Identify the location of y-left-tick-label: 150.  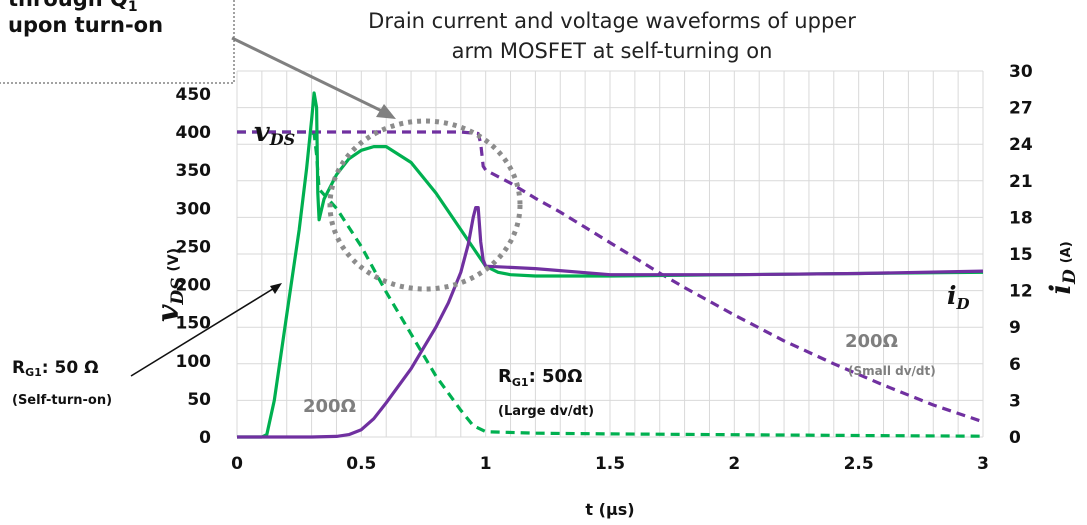
(194, 324).